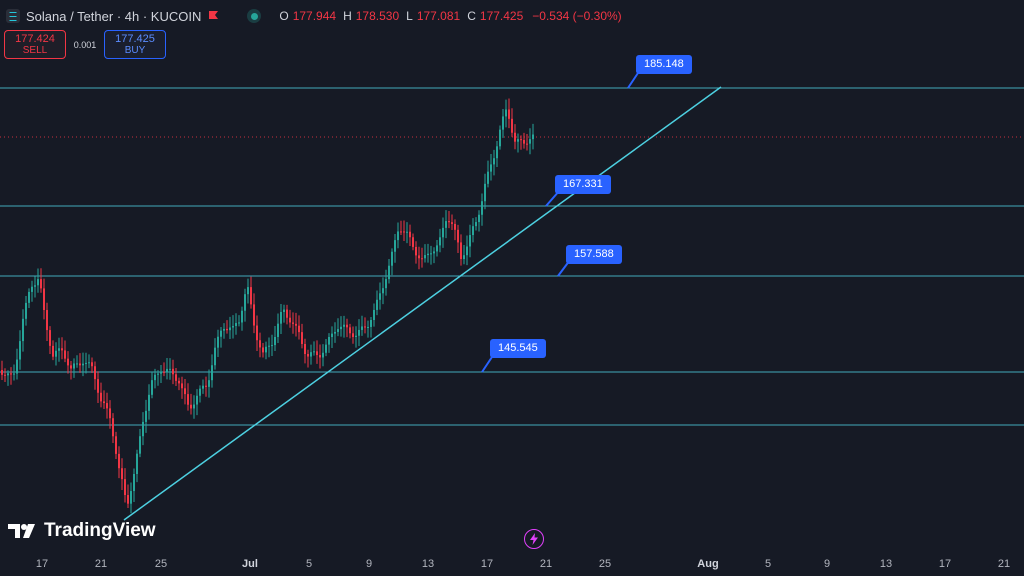 The image size is (1024, 576). Describe the element at coordinates (13, 16) in the screenshot. I see `solana-icon` at that location.